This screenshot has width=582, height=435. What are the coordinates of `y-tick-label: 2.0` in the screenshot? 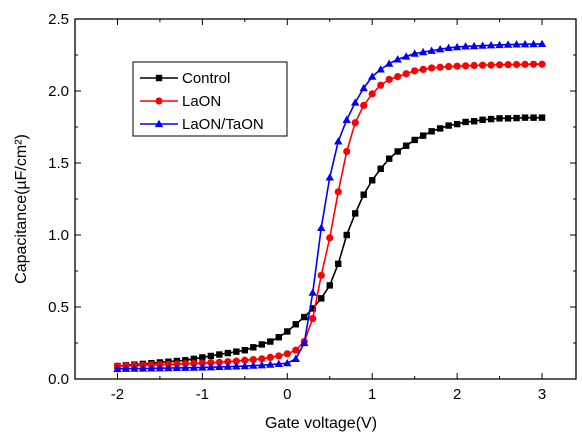 It's located at (58, 91).